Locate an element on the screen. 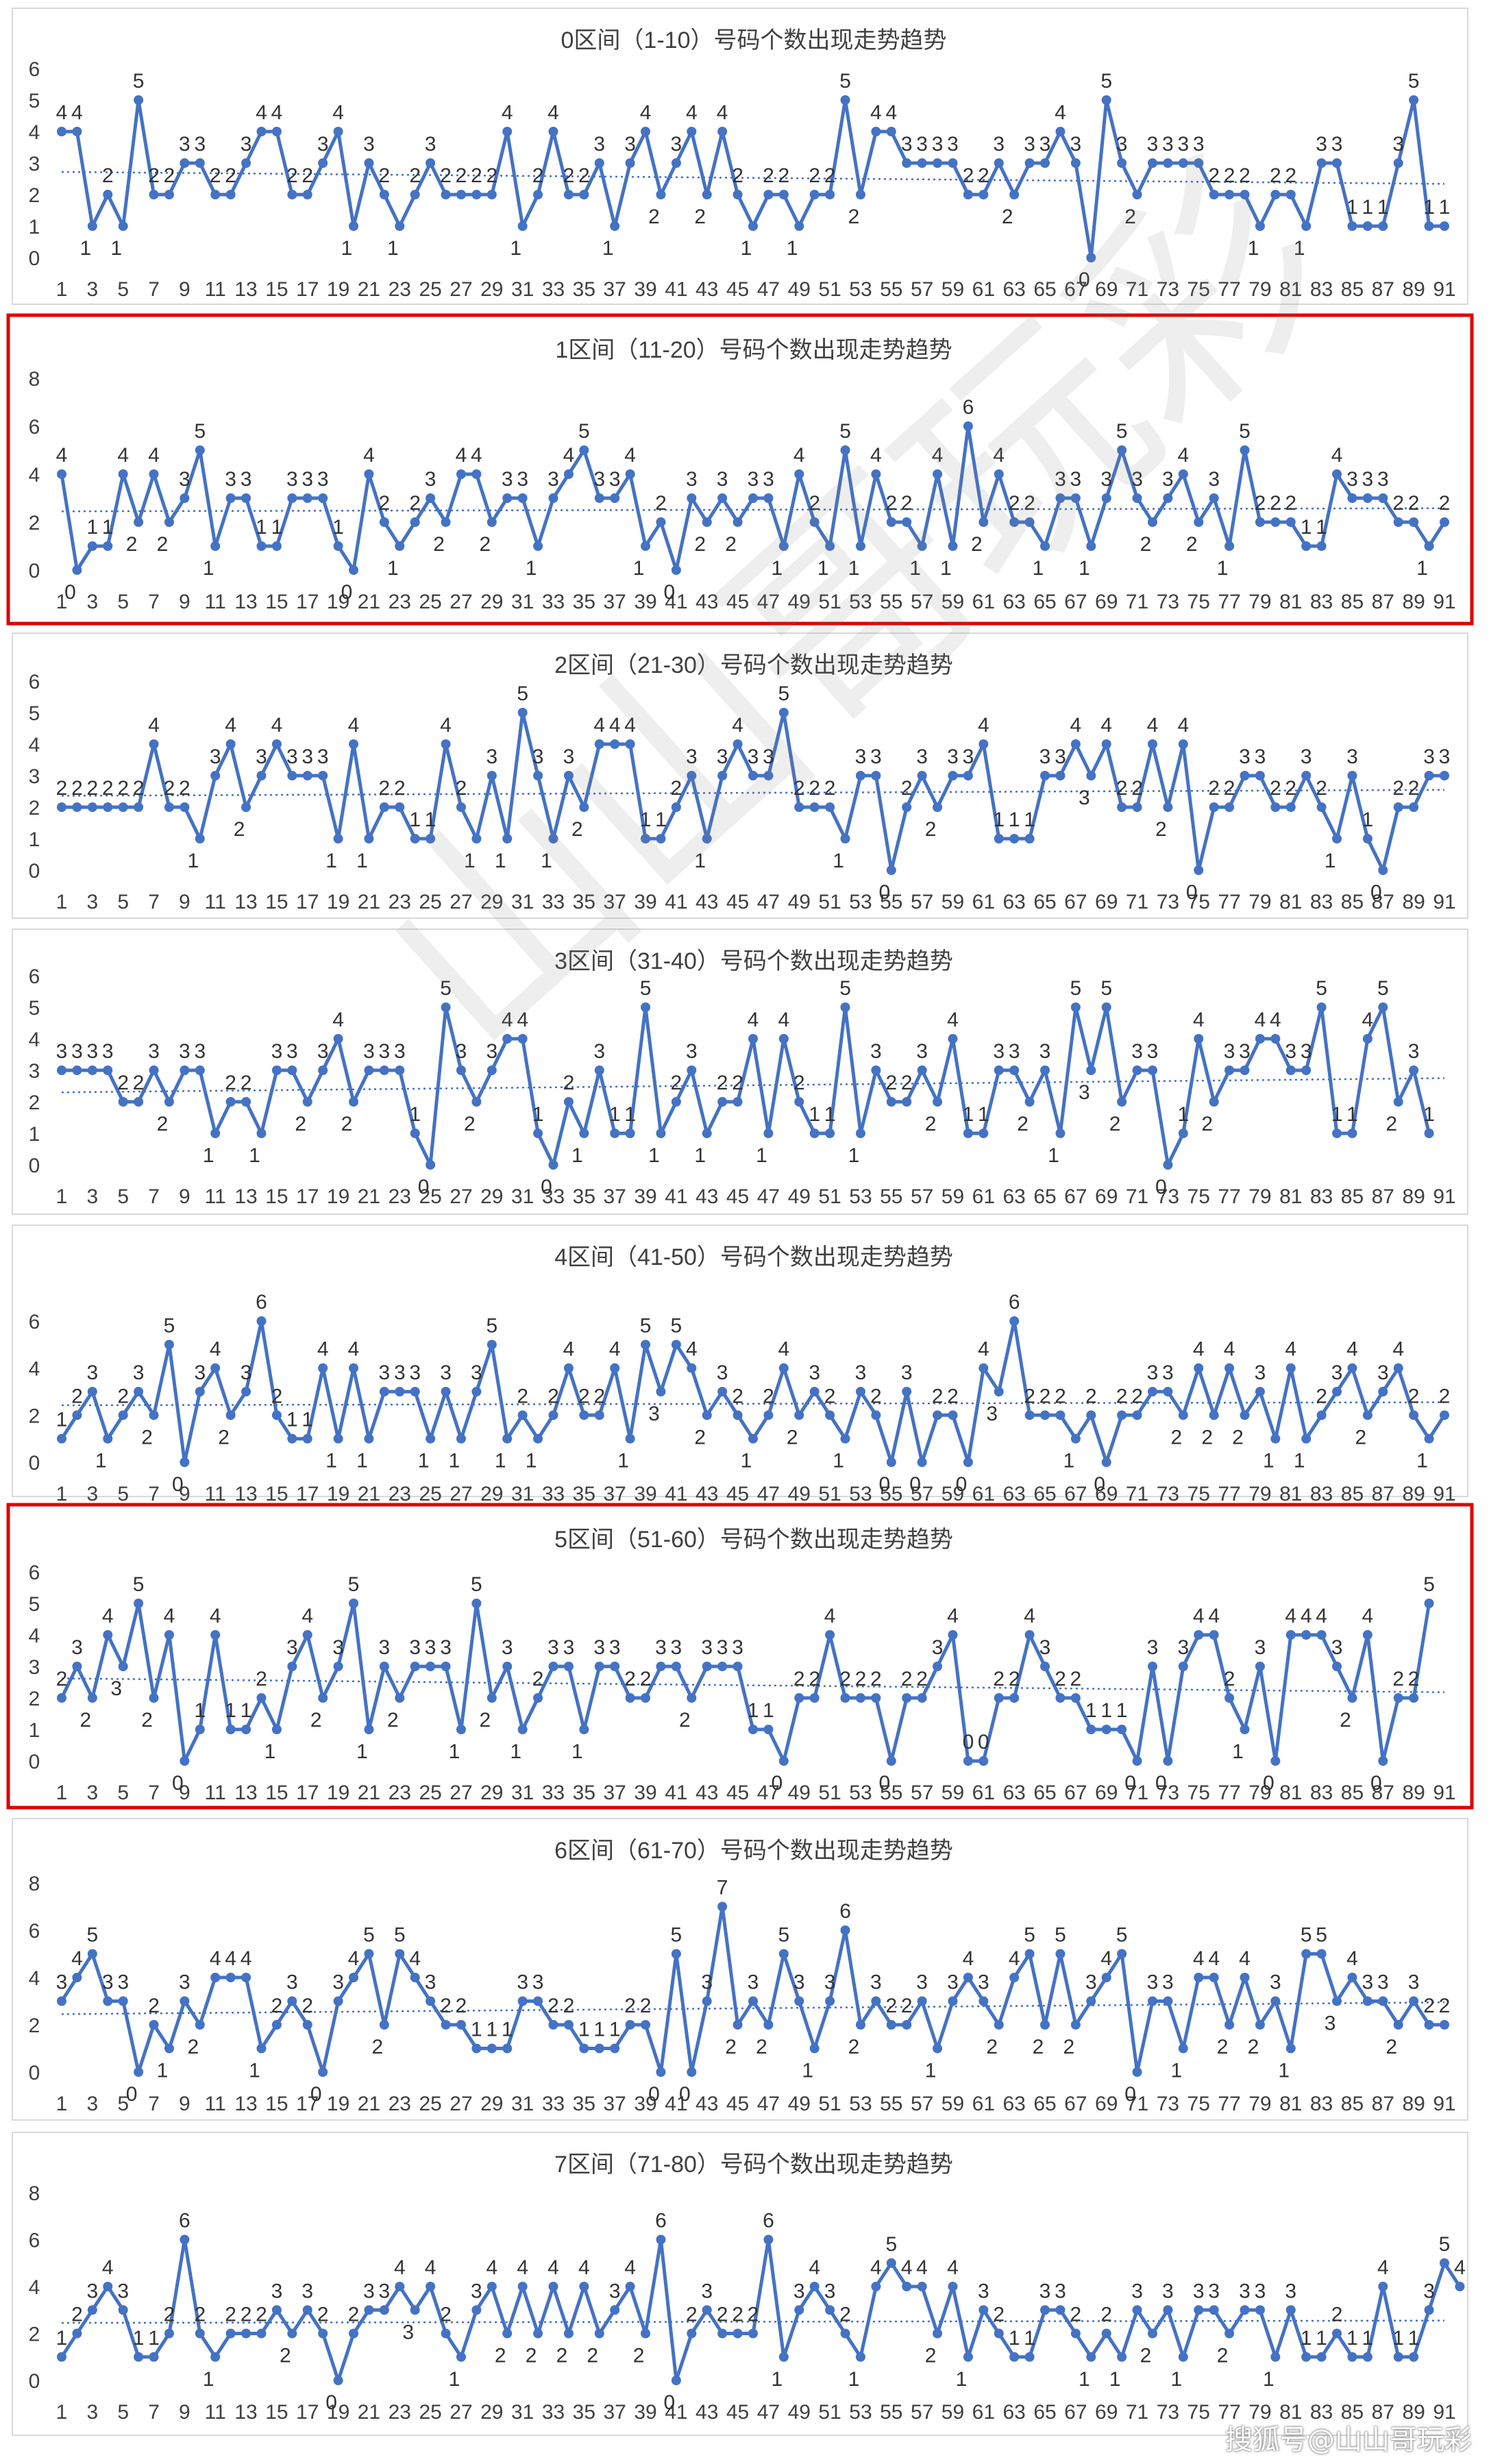  x-tick-label: 29 is located at coordinates (492, 902).